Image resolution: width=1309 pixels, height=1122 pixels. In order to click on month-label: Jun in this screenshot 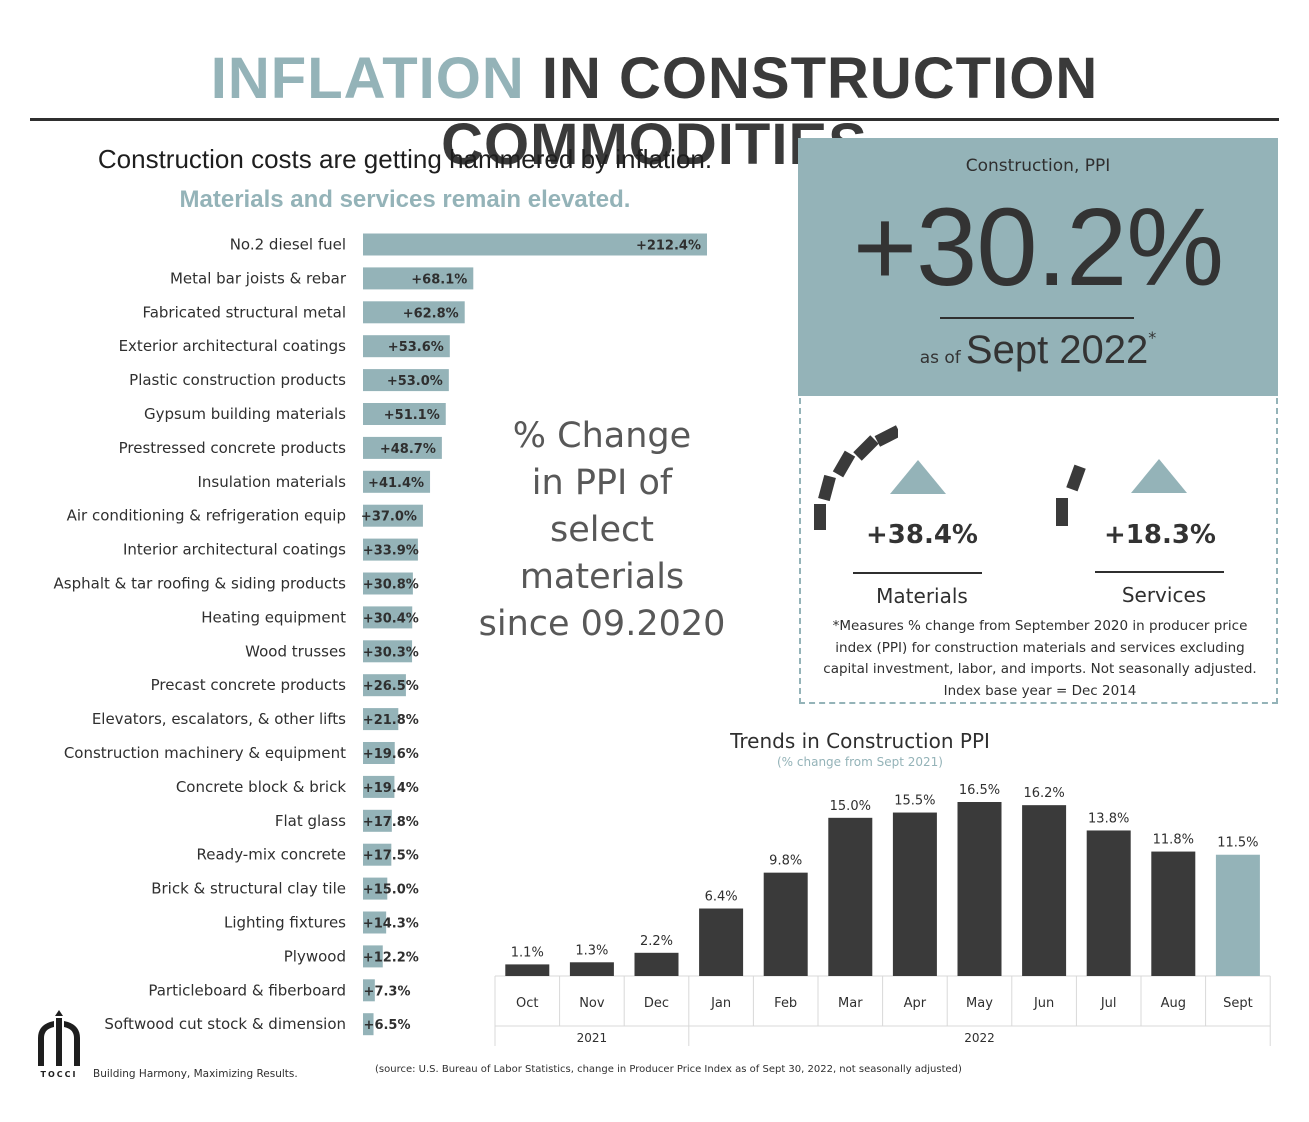, I will do `click(1043, 1003)`.